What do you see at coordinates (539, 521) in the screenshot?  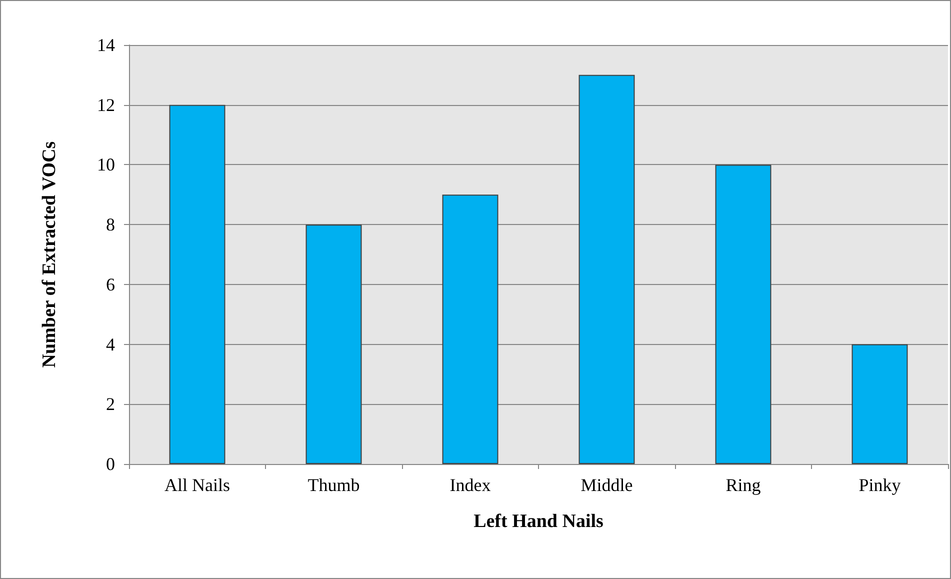 I see `x-axis-title: Left Hand Nails` at bounding box center [539, 521].